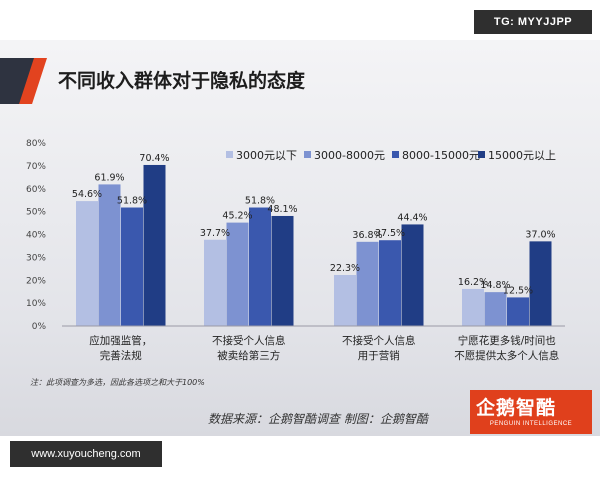  I want to click on y-axis: 0% 10% 20% 30% 40% 50% 60% 70% 80%, so click(36, 235).